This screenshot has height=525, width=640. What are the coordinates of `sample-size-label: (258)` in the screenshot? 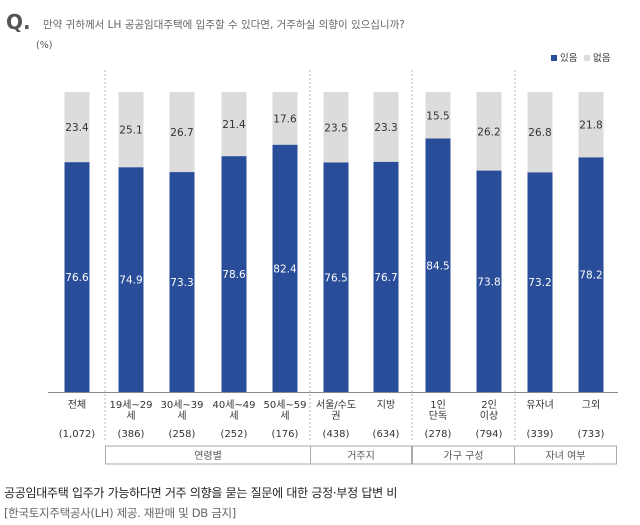 It's located at (182, 434).